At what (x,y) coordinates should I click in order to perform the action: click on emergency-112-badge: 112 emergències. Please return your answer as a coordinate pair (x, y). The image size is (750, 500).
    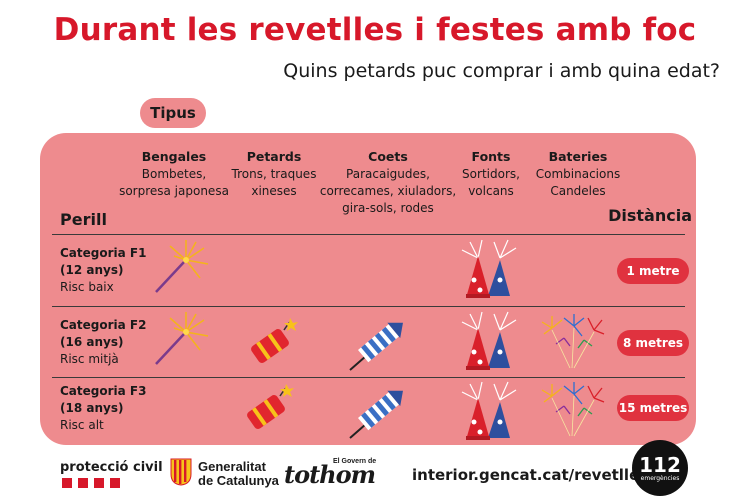
    Looking at the image, I should click on (660, 468).